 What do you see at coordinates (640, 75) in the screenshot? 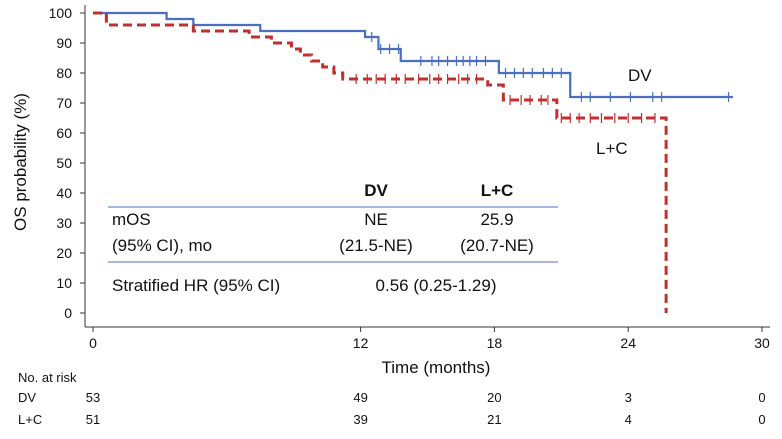
I see `dv-curve-label: DV` at bounding box center [640, 75].